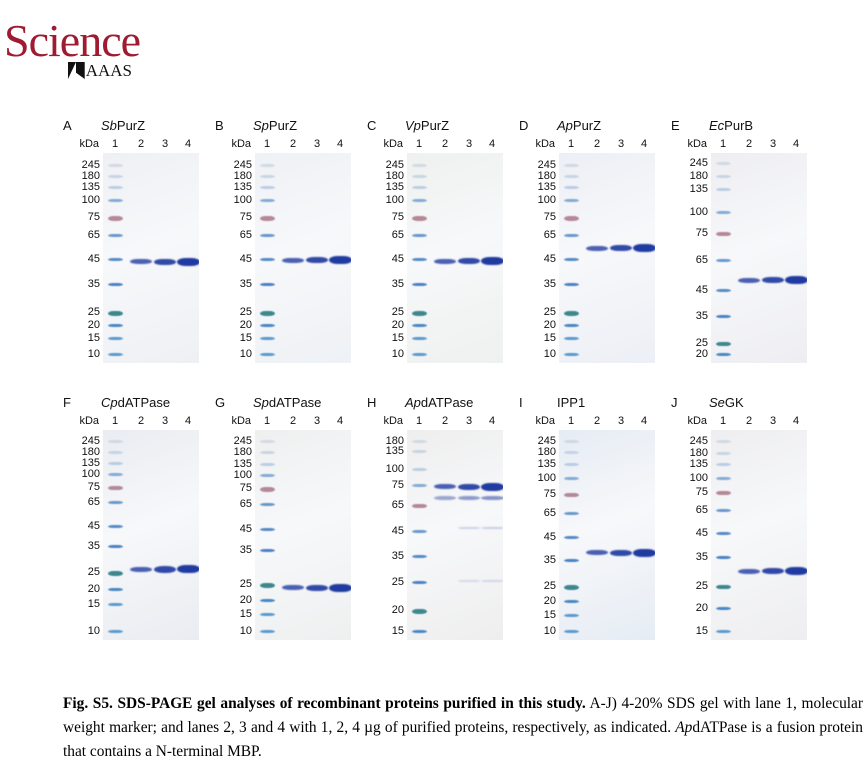 This screenshot has height=775, width=866. Describe the element at coordinates (675, 125) in the screenshot. I see `panel-letter: E` at that location.